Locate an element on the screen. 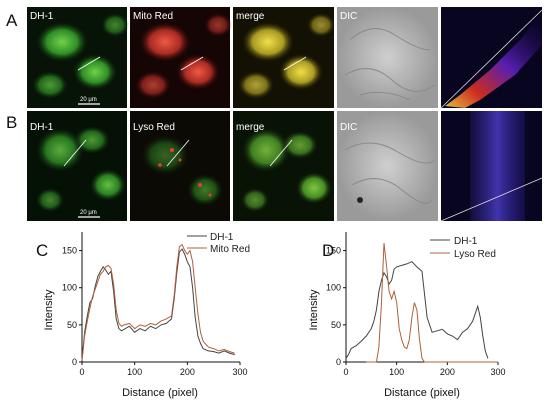 This screenshot has height=404, width=550. chart-d-series-lyso-red is located at coordinates (432, 303).